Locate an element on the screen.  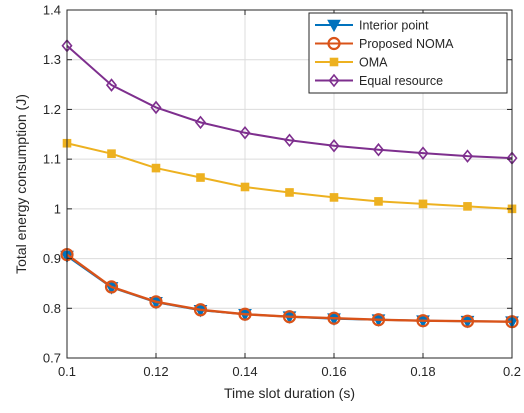
x-axis-label: Time slot duration (s) is located at coordinates (289, 393).